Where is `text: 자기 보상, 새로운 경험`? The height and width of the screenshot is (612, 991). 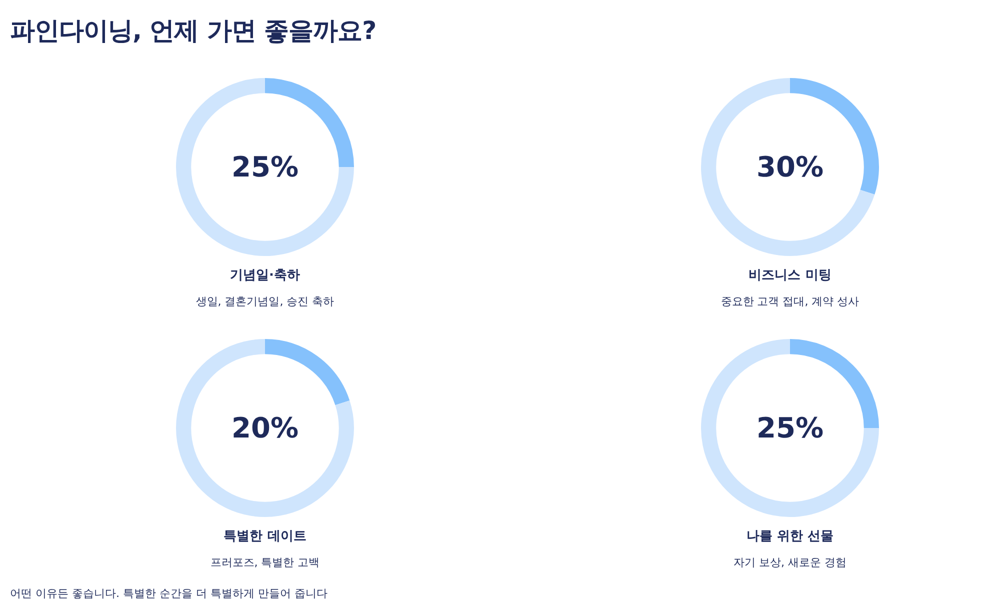
text: 자기 보상, 새로운 경험 is located at coordinates (790, 562).